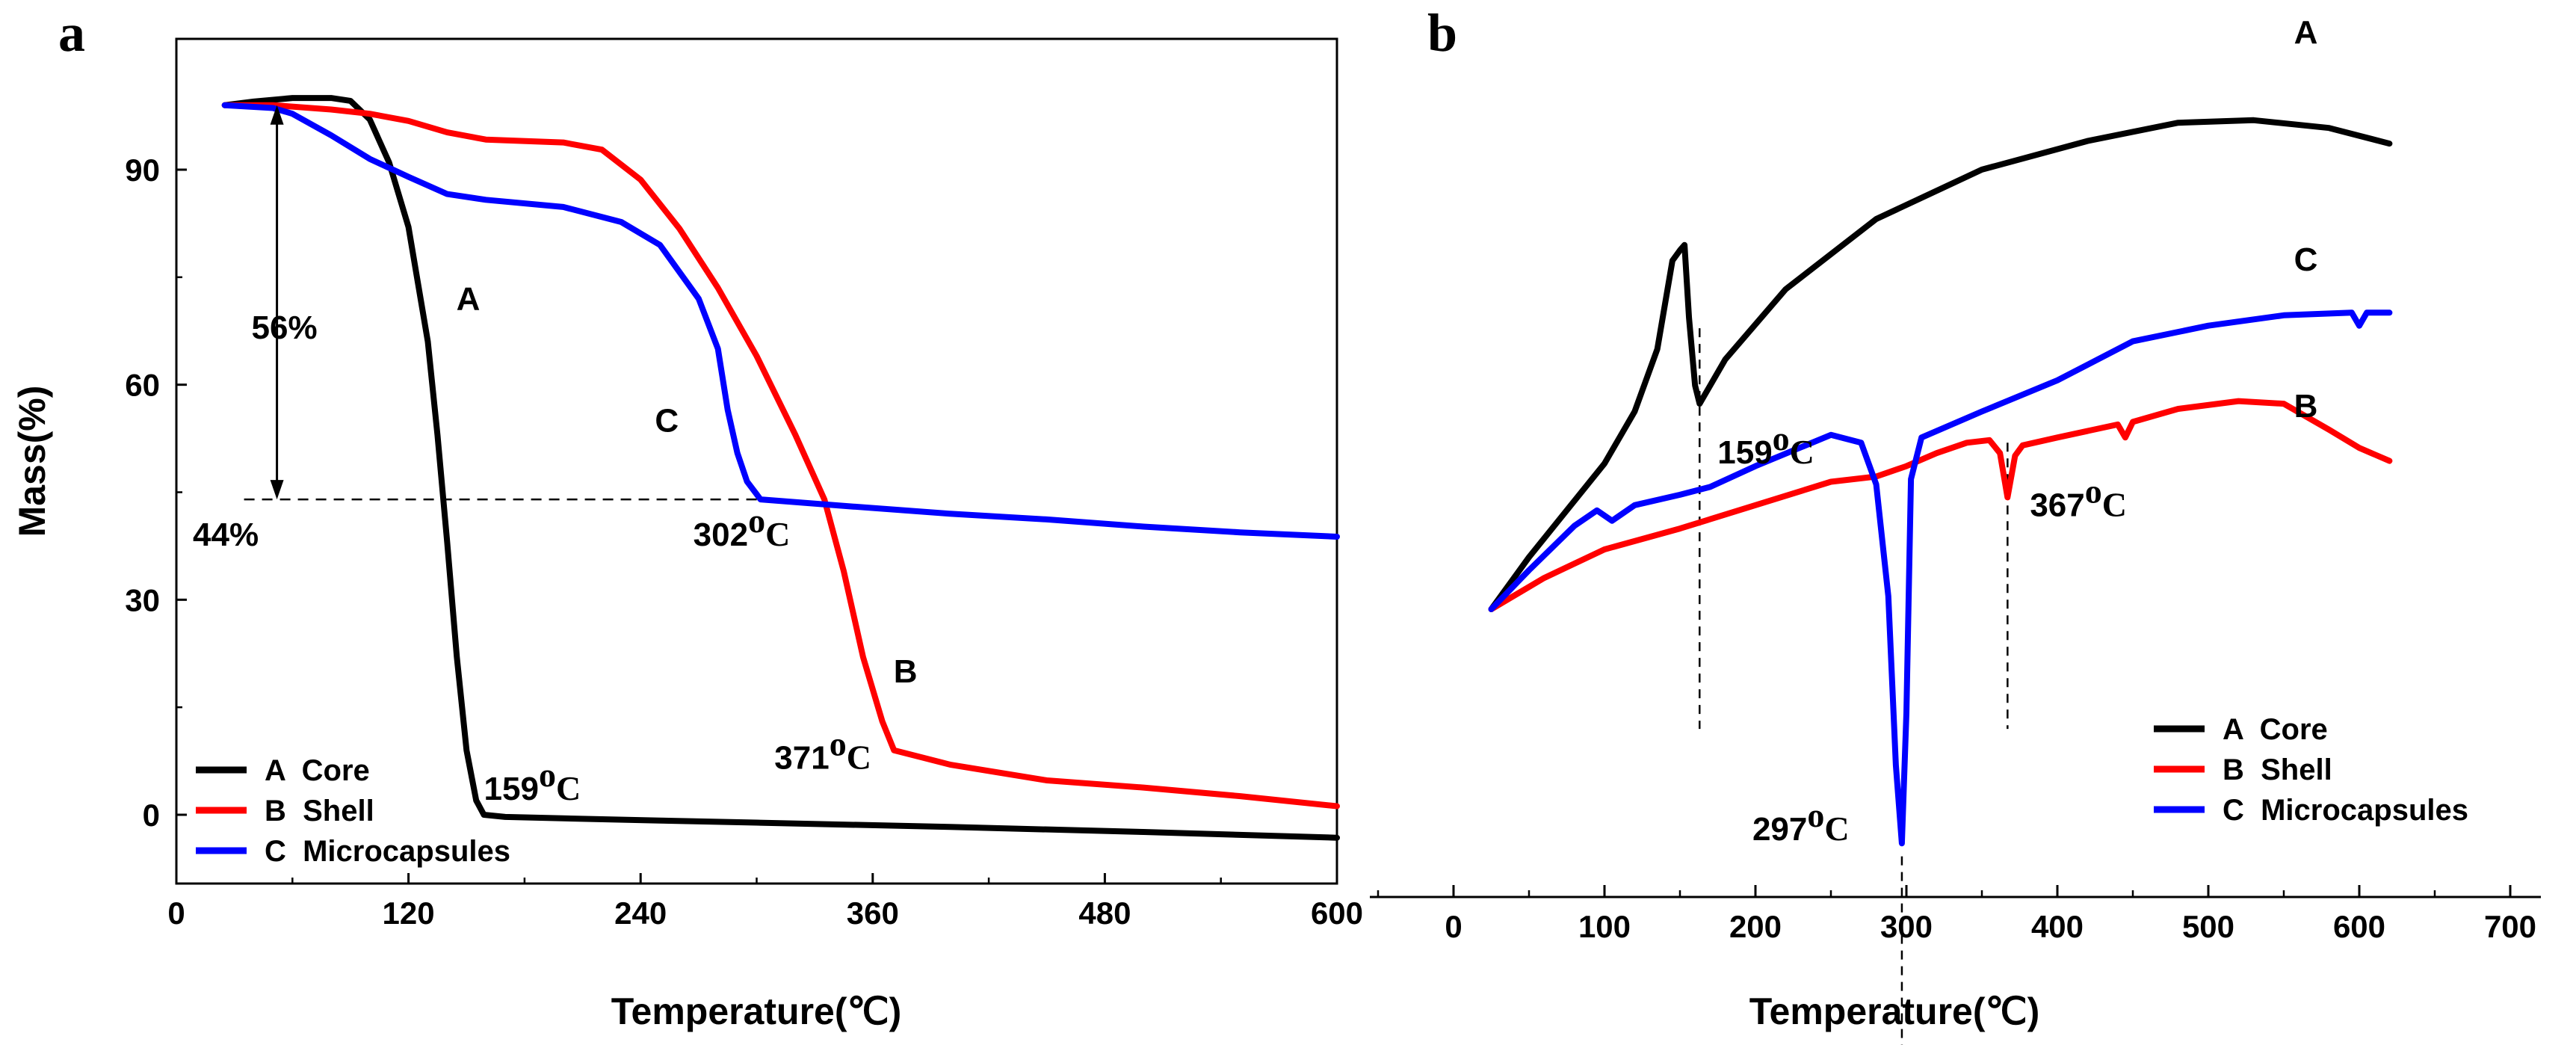  I want to click on b-x-tick-label-500: 500, so click(2208, 926).